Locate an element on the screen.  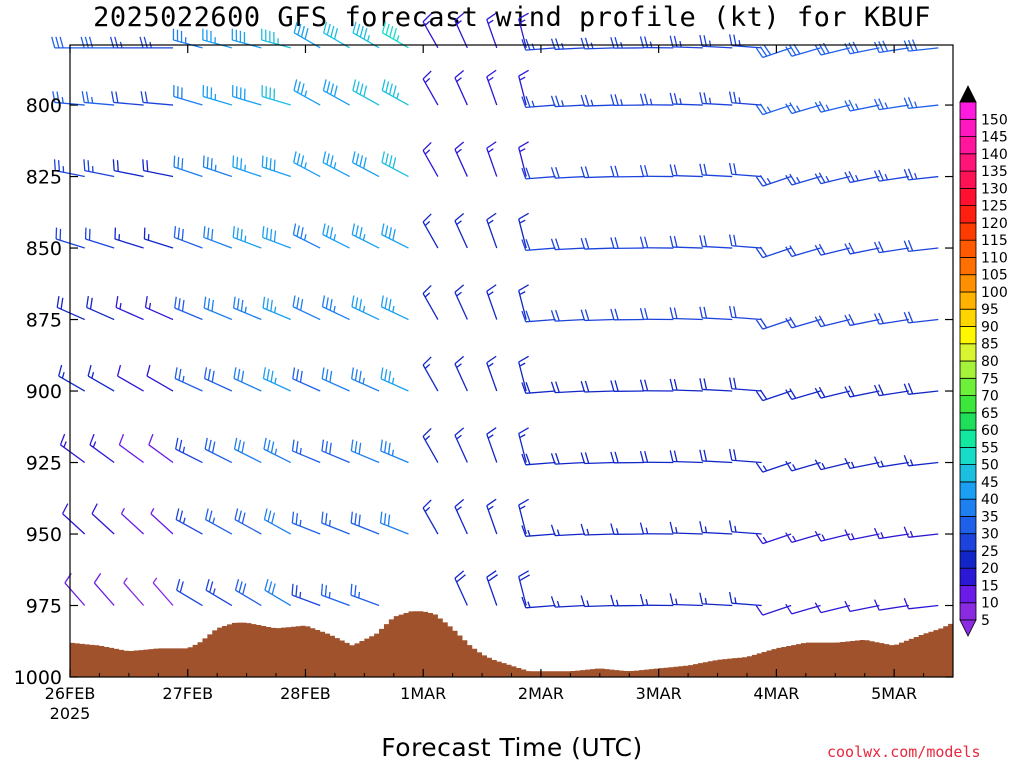
credit-link: coolwx.com/models is located at coordinates (904, 752).